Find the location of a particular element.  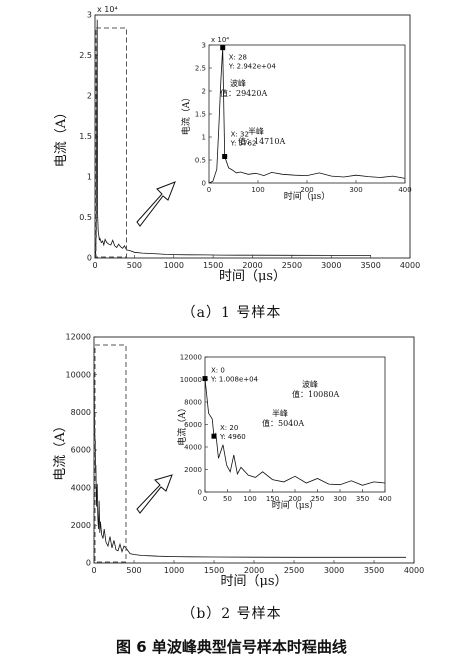

a-inset-y-tick-label: 2.5 is located at coordinates (200, 68).